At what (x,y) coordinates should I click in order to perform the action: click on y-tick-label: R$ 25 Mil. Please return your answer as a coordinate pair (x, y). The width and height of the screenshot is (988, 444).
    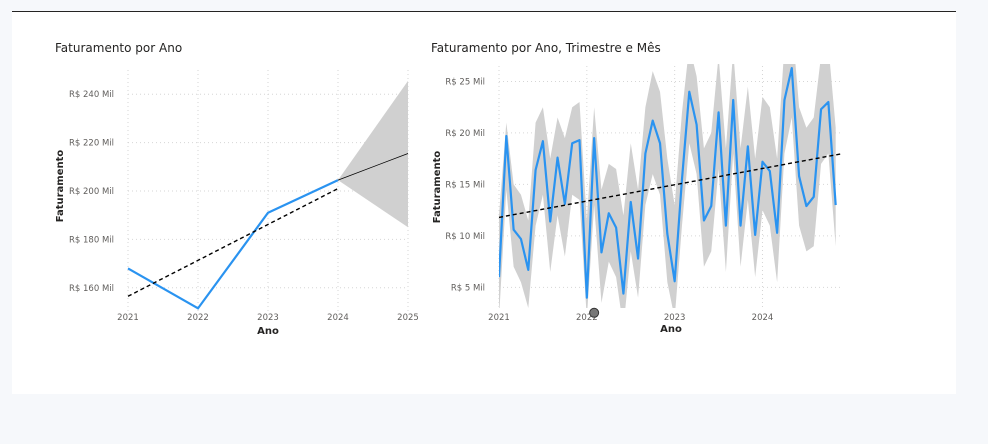
    Looking at the image, I should click on (465, 82).